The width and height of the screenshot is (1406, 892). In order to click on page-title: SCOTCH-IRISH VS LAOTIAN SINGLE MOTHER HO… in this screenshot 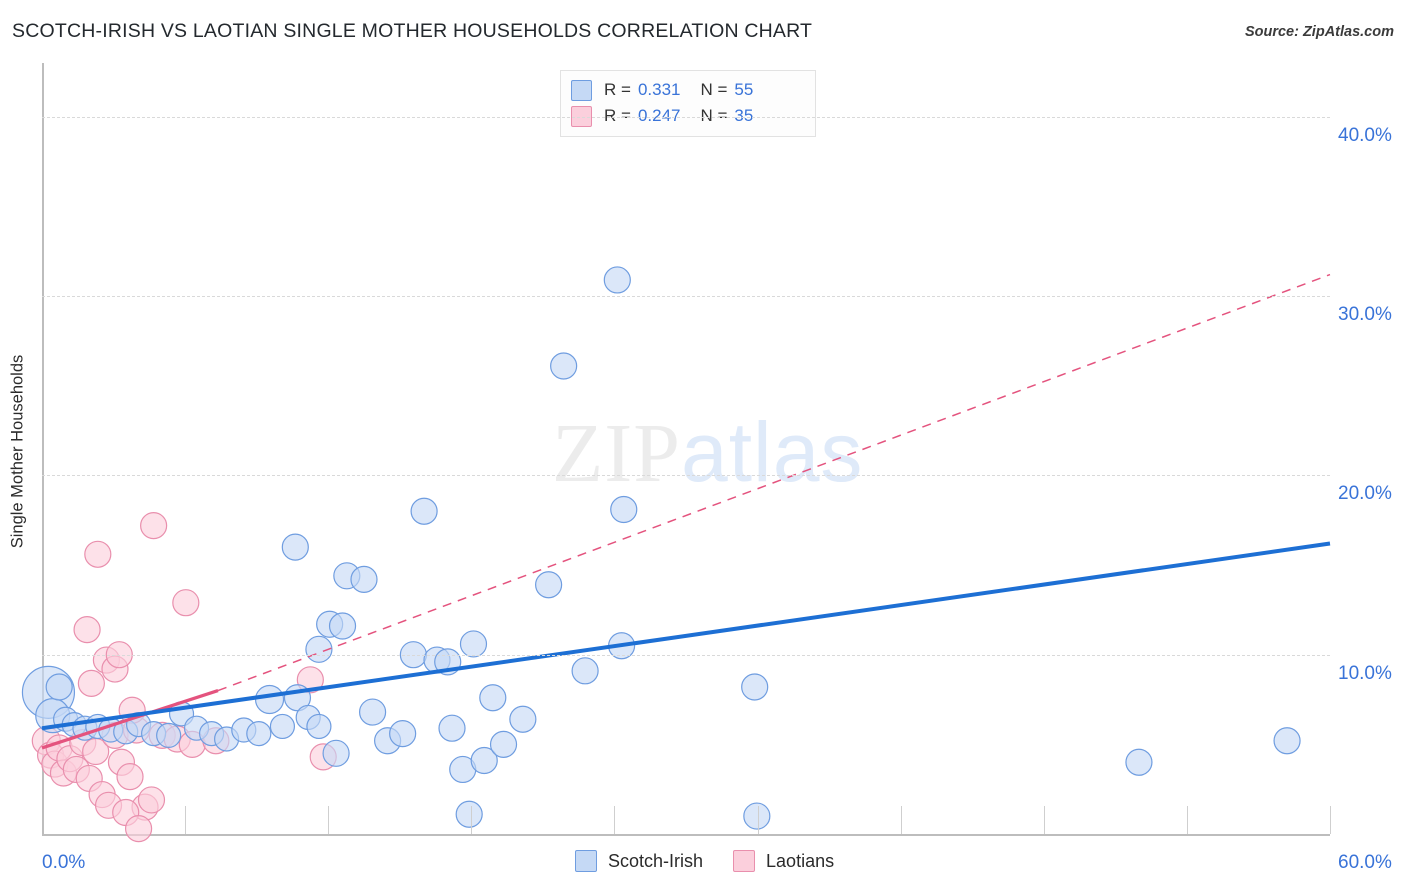, I will do `click(412, 31)`.